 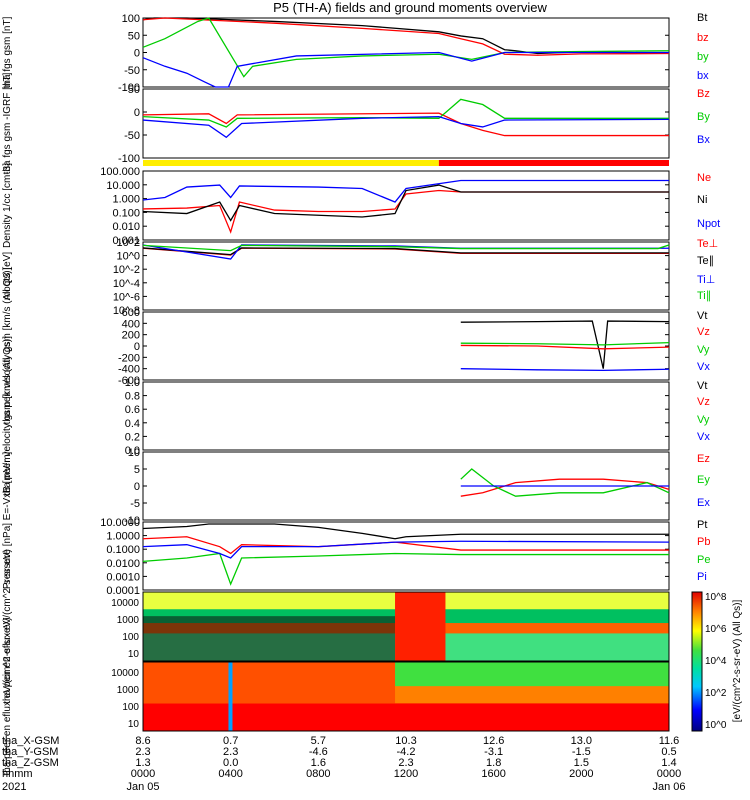 What do you see at coordinates (123, 577) in the screenshot?
I see `ytick-label: 0.0010` at bounding box center [123, 577].